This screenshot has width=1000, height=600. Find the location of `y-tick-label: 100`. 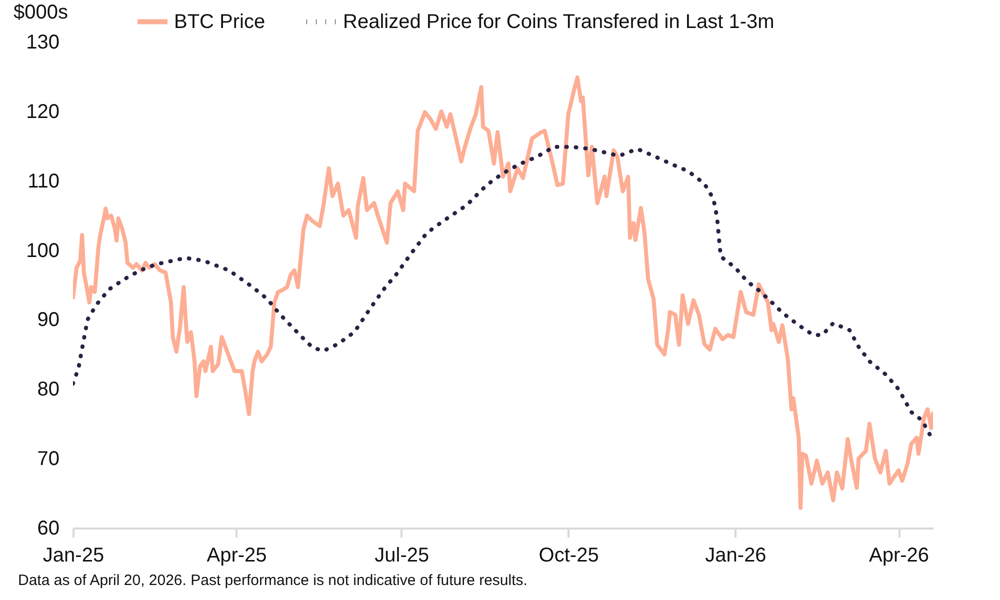

y-tick-label: 100 is located at coordinates (43, 251).